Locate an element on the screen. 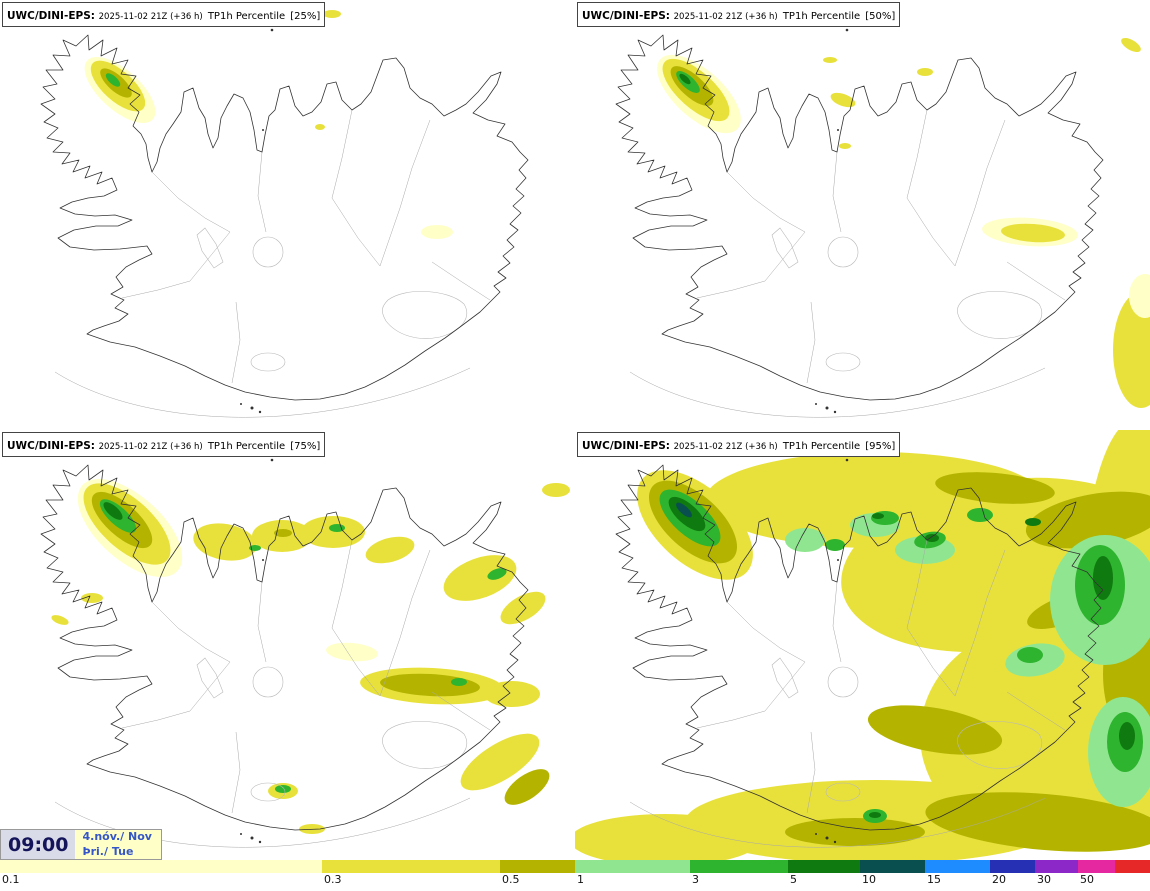 Image resolution: width=1150 pixels, height=891 pixels. legend-label: 10 is located at coordinates (869, 879).